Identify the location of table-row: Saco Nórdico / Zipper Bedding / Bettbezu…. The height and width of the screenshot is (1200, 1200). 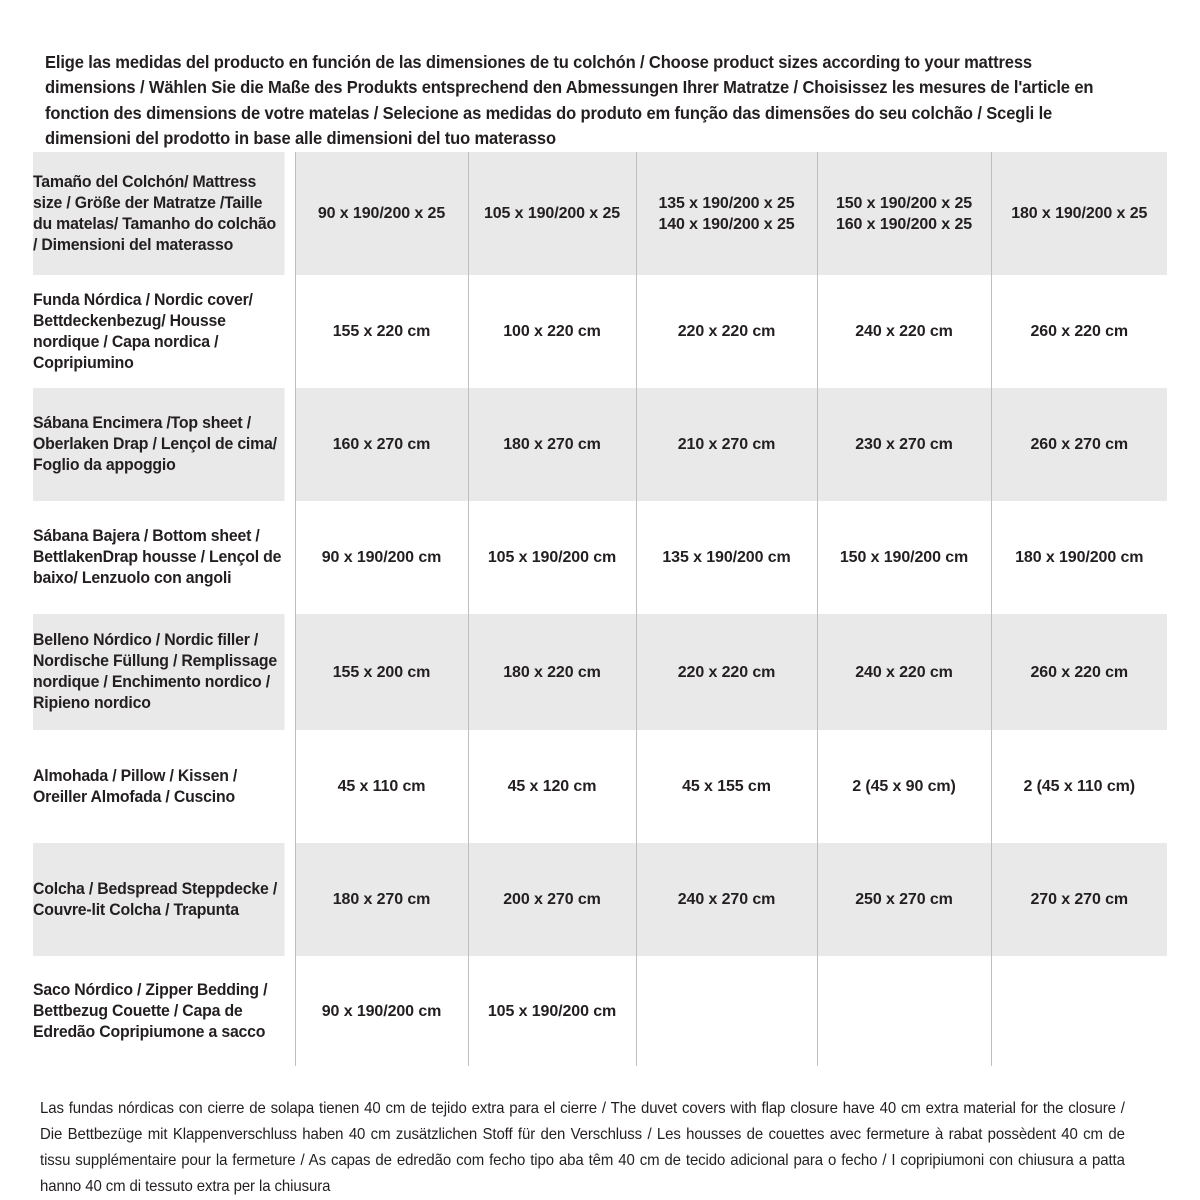
(600, 1011).